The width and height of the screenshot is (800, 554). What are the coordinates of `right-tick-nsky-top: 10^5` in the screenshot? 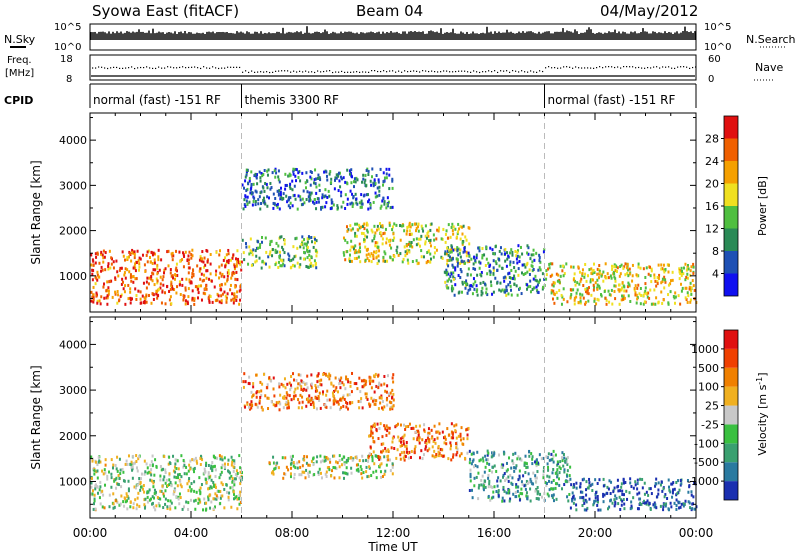 It's located at (717, 27).